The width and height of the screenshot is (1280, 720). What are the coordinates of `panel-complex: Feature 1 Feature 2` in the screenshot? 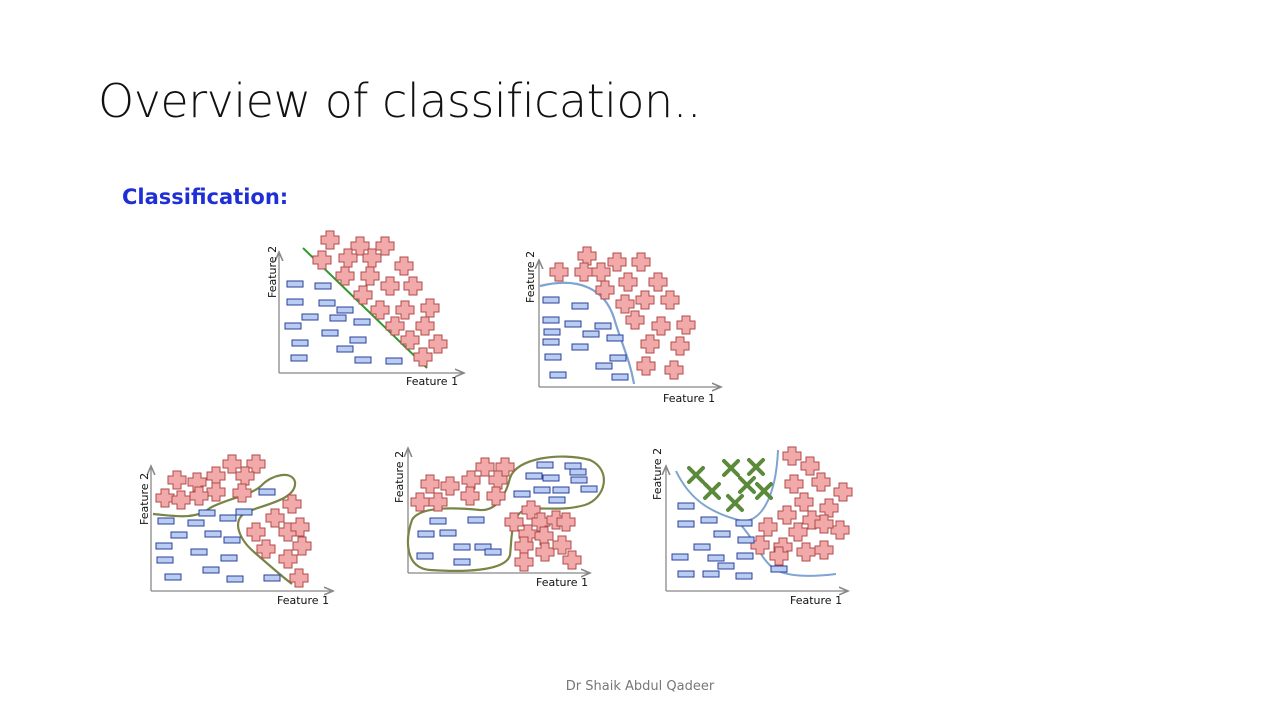 It's located at (235, 530).